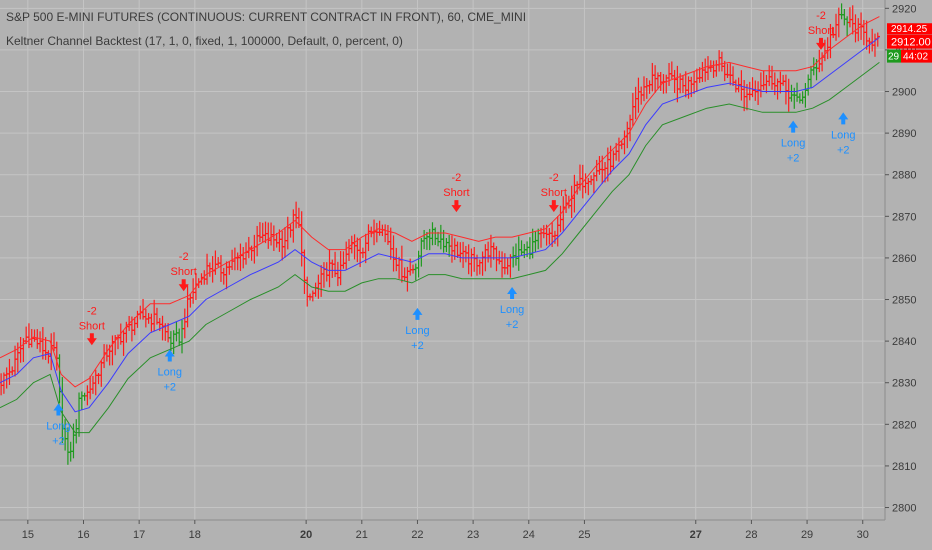 Image resolution: width=932 pixels, height=550 pixels. I want to click on green-badge-text: 29, so click(894, 57).